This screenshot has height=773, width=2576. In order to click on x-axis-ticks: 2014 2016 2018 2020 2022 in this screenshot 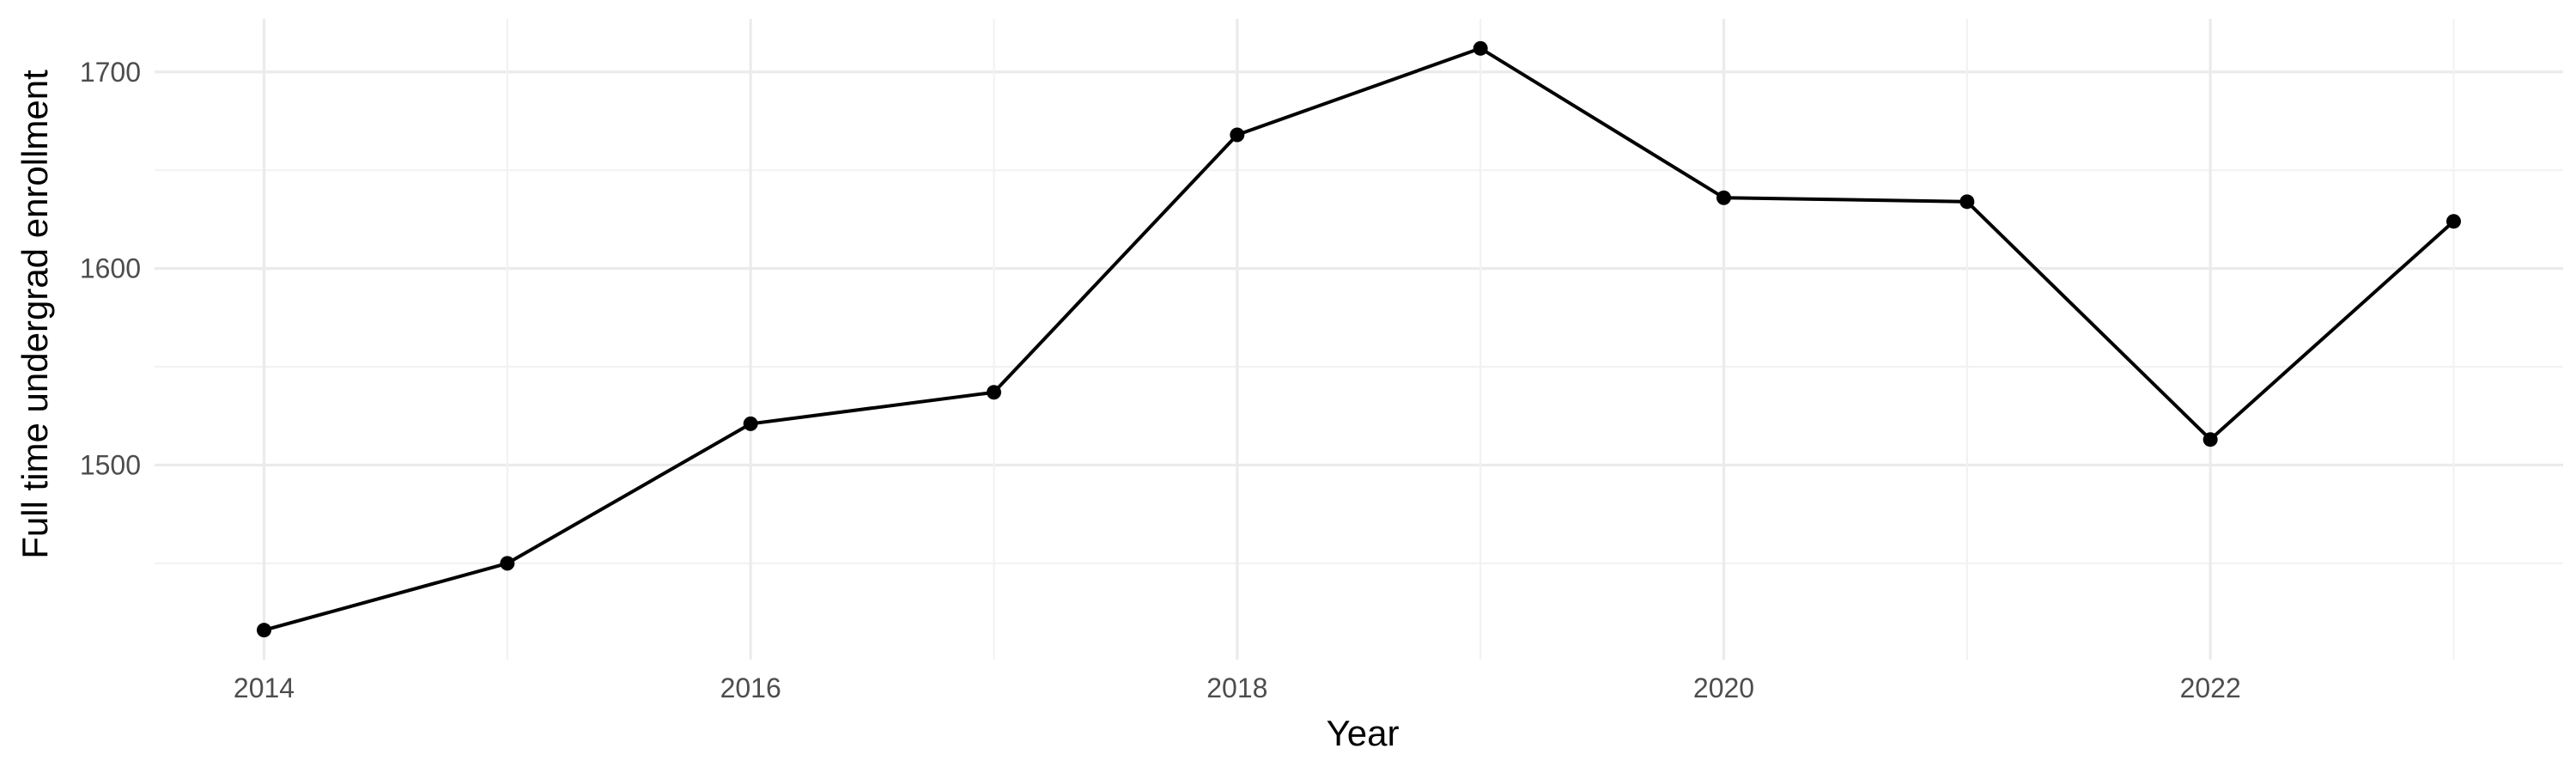, I will do `click(1237, 688)`.